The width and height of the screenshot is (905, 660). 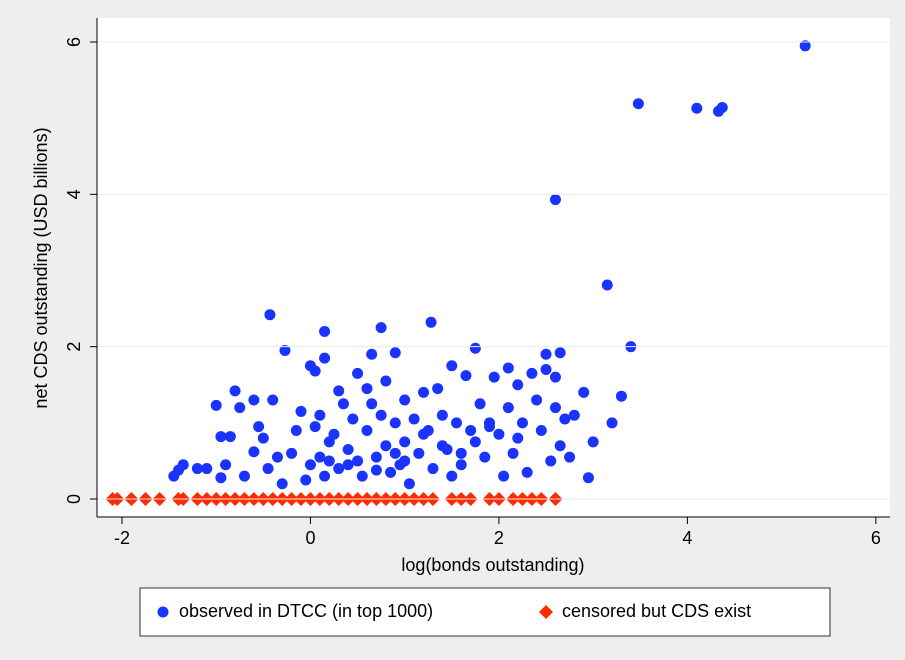 I want to click on y-axis-title: net CDS outstanding (USD billions), so click(x=41, y=267).